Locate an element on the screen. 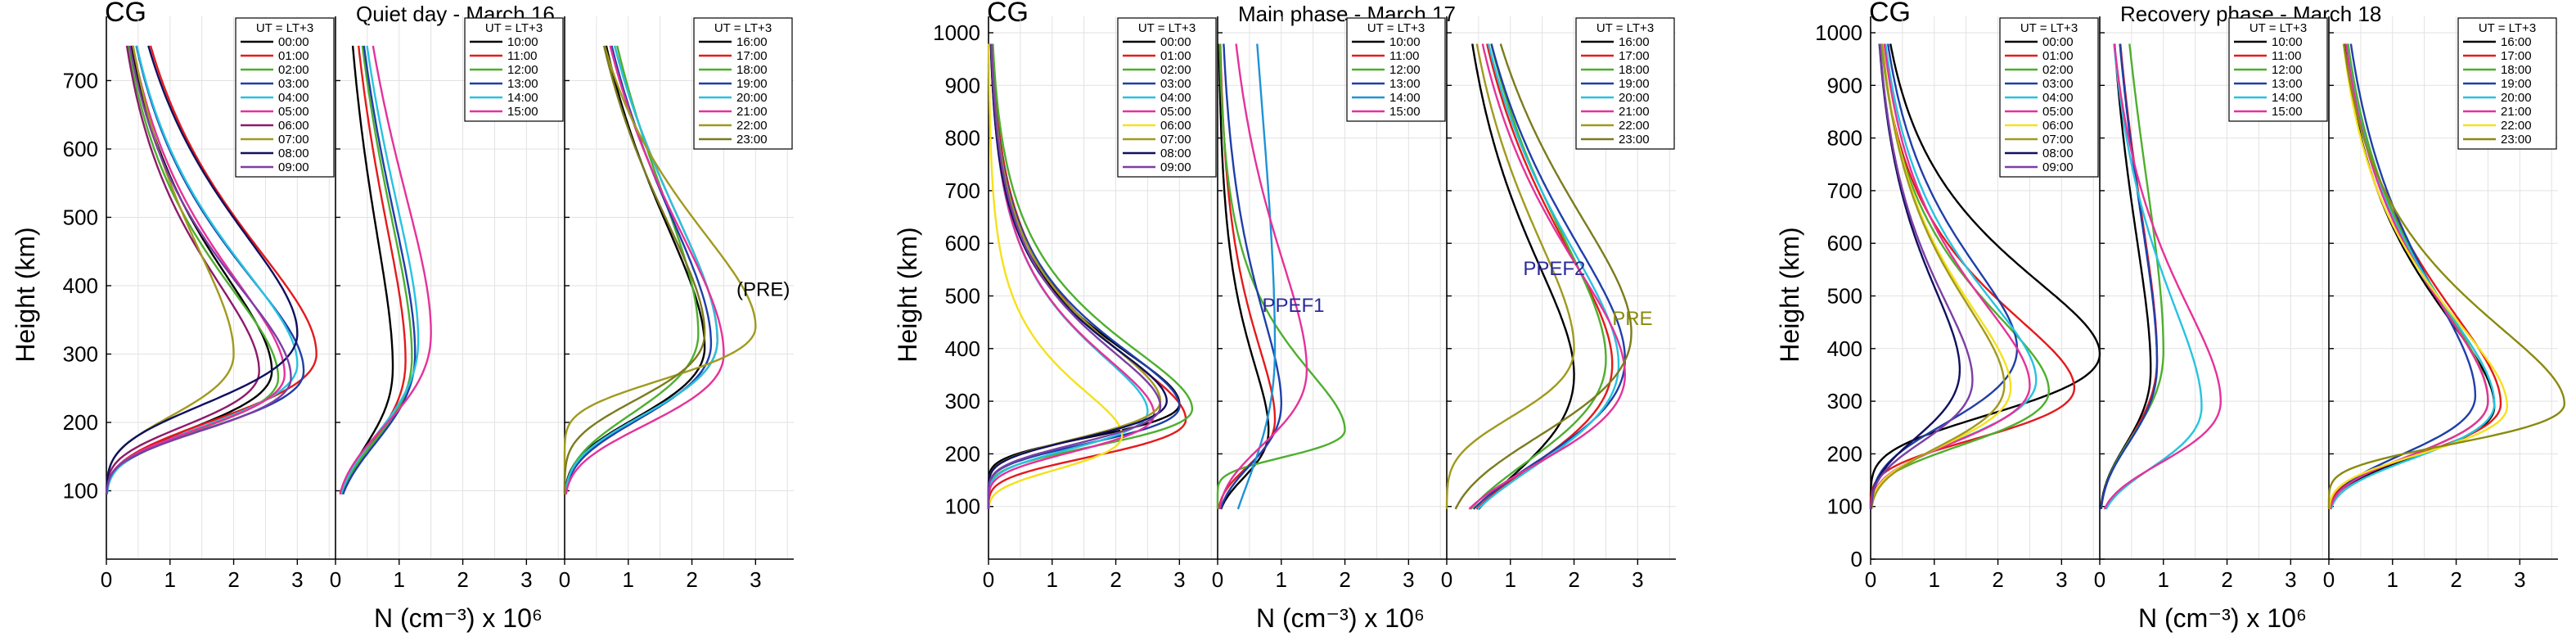  legend-entry: 07:00 is located at coordinates (293, 140).